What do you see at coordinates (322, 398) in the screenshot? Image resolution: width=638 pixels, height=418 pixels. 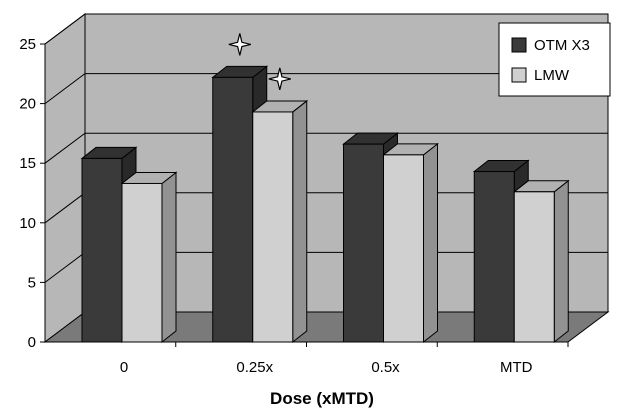 I see `x-axis-label: Dose (xMTD)` at bounding box center [322, 398].